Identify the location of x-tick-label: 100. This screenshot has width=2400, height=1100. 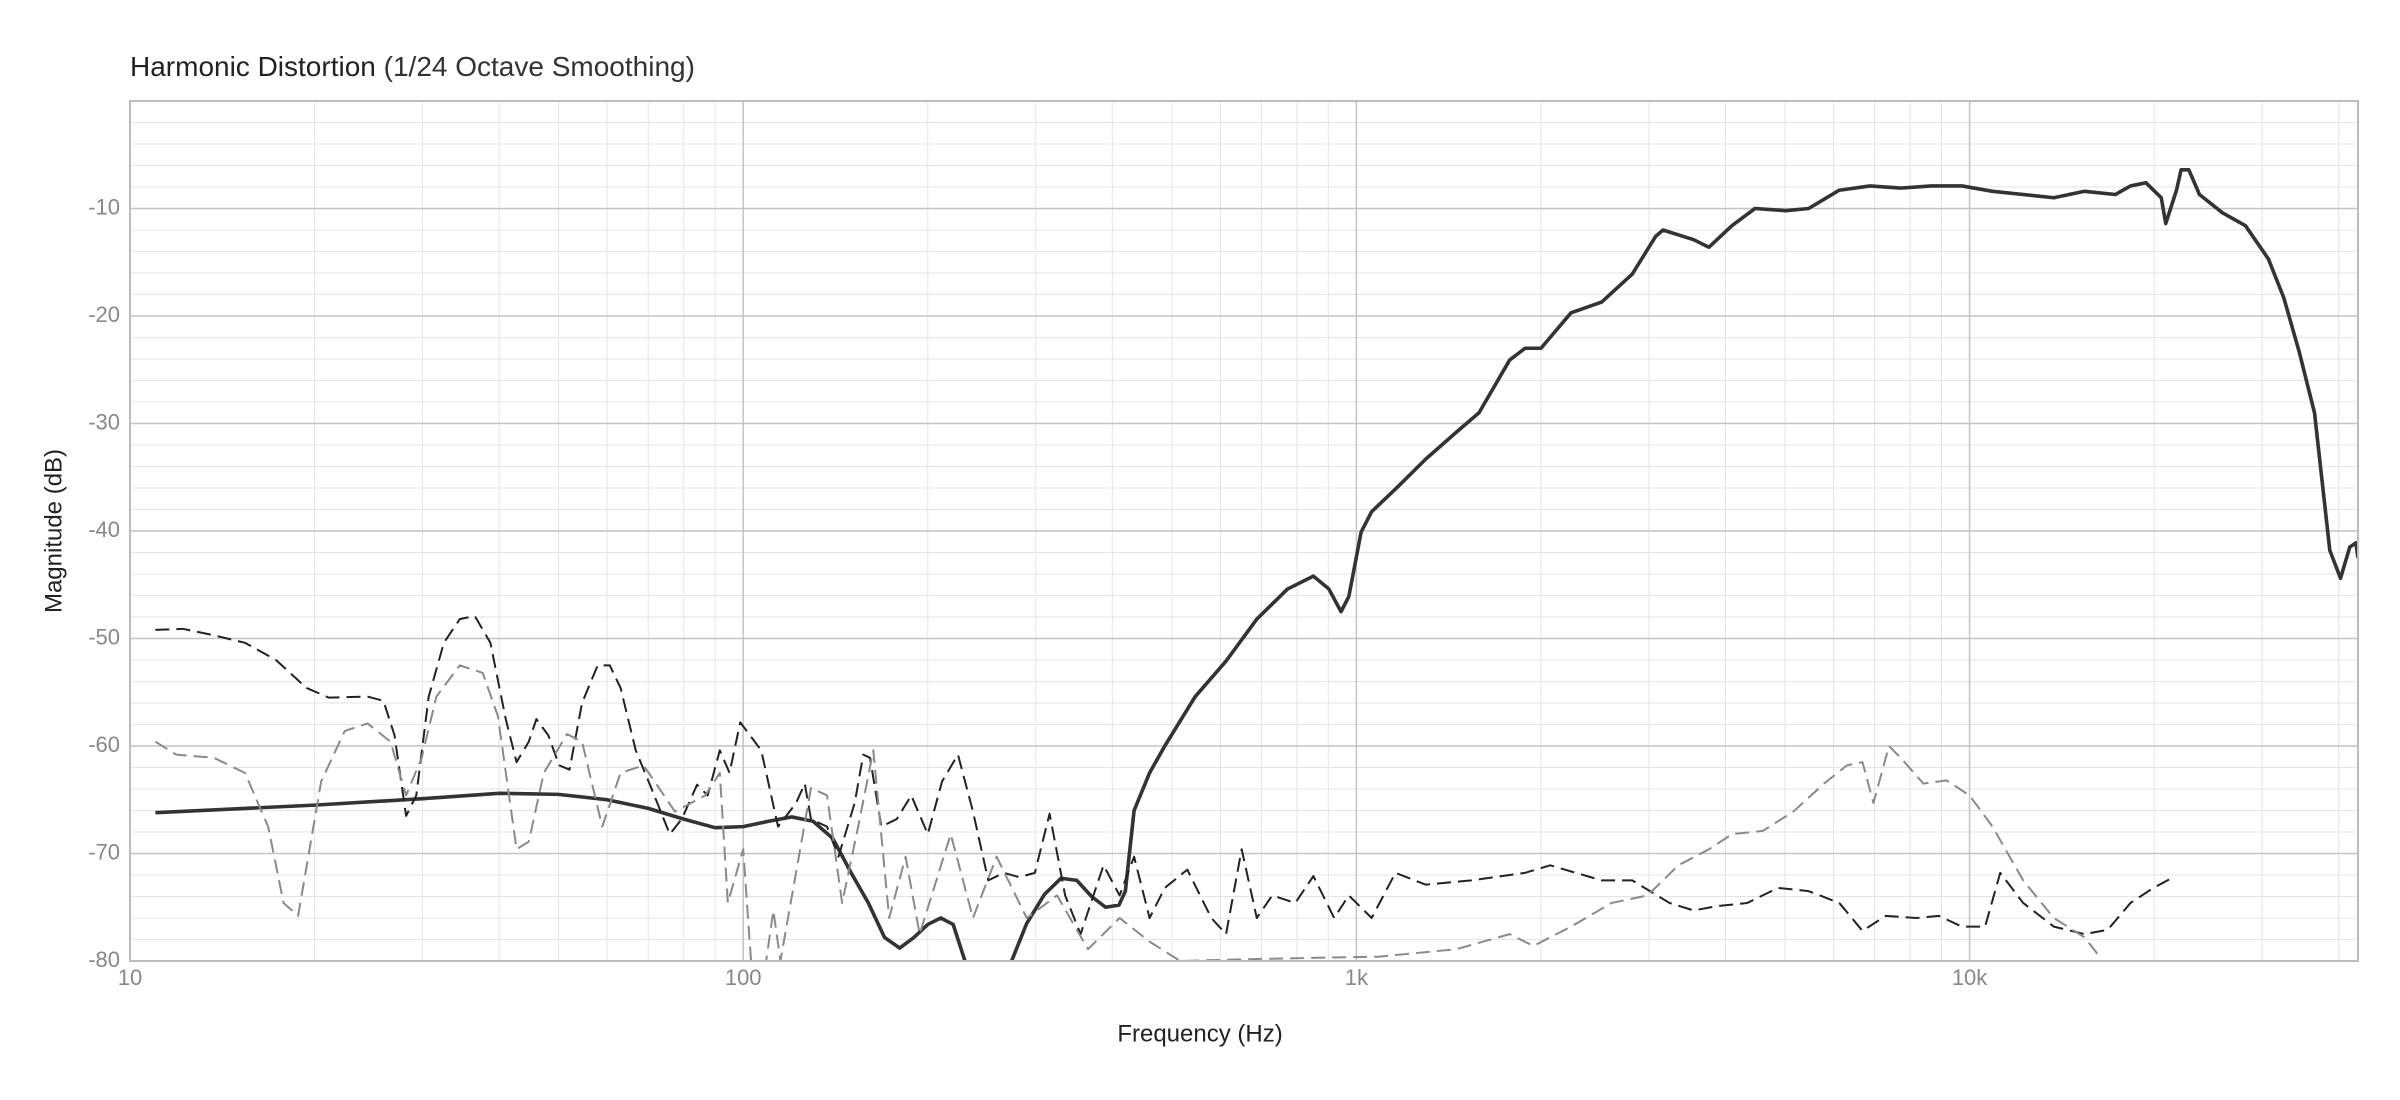
(743, 977).